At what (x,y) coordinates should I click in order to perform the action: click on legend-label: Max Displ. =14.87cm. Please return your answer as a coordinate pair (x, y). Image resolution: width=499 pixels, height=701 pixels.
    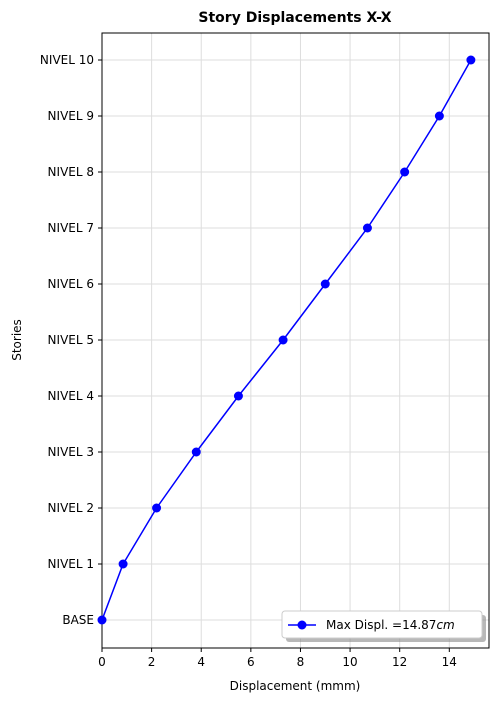
    Looking at the image, I should click on (390, 625).